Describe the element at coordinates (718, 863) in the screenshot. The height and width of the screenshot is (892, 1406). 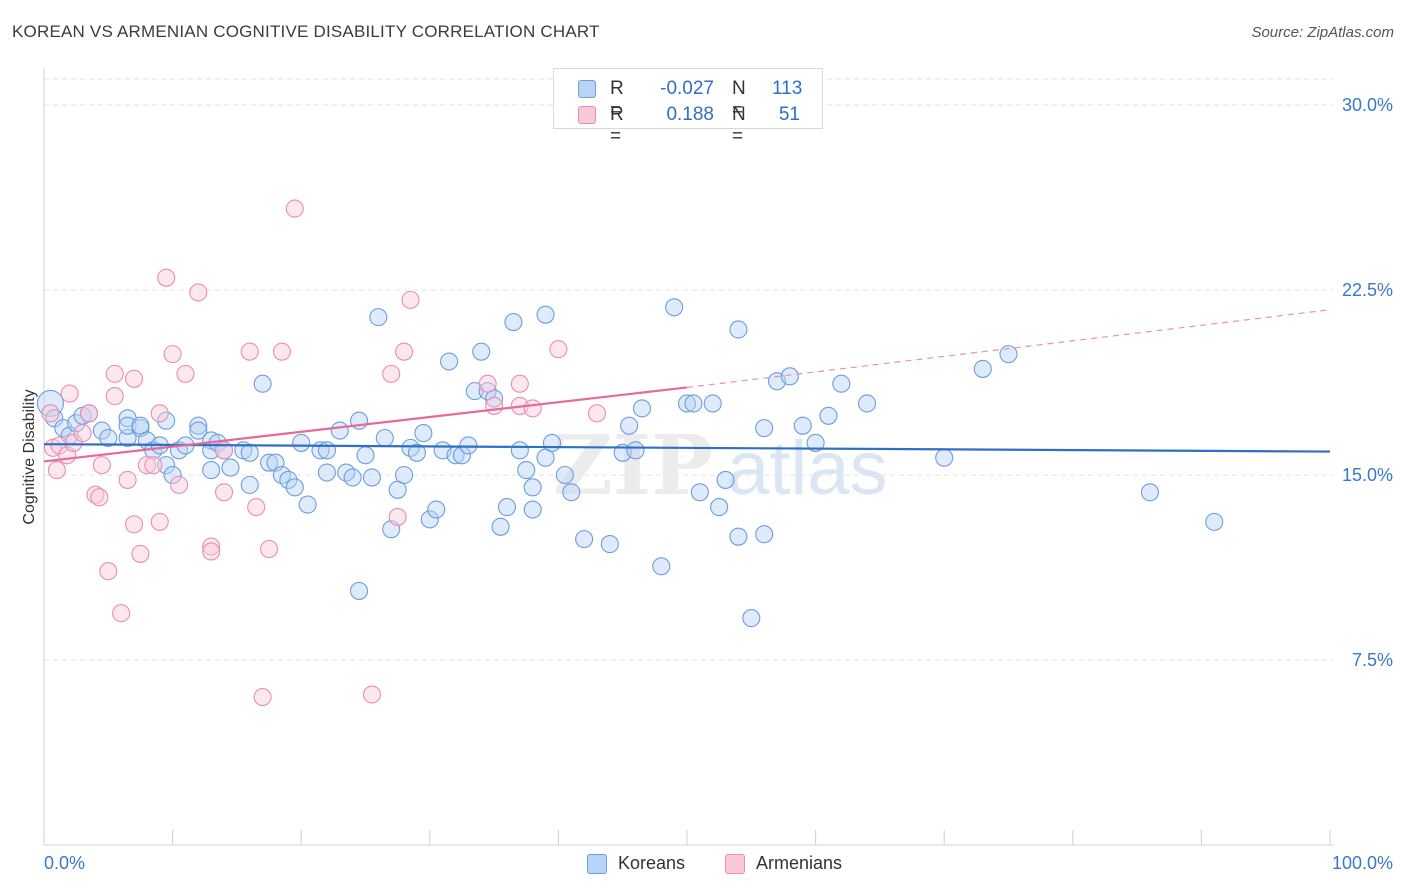
I see `x-tick-labels: 0.0% 100.0%` at that location.